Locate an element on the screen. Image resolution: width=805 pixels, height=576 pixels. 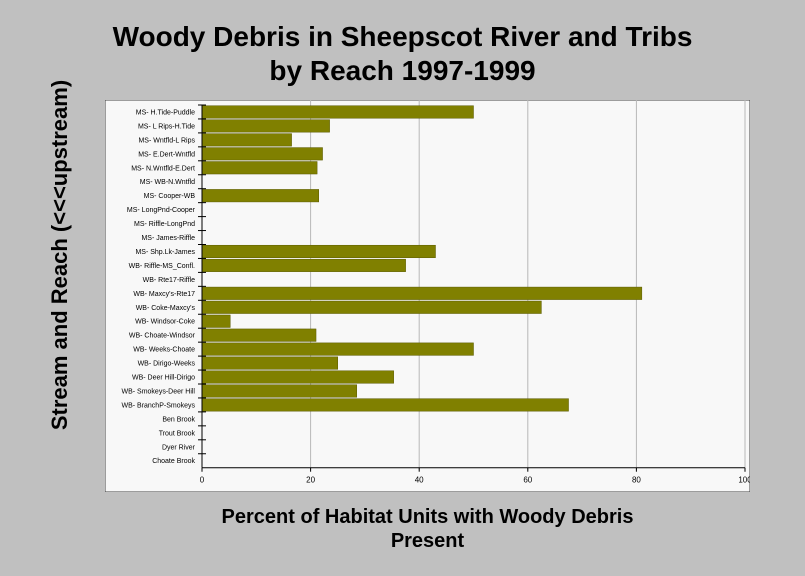
y-tick-label: MS- Cooper-WB is located at coordinates (170, 196).